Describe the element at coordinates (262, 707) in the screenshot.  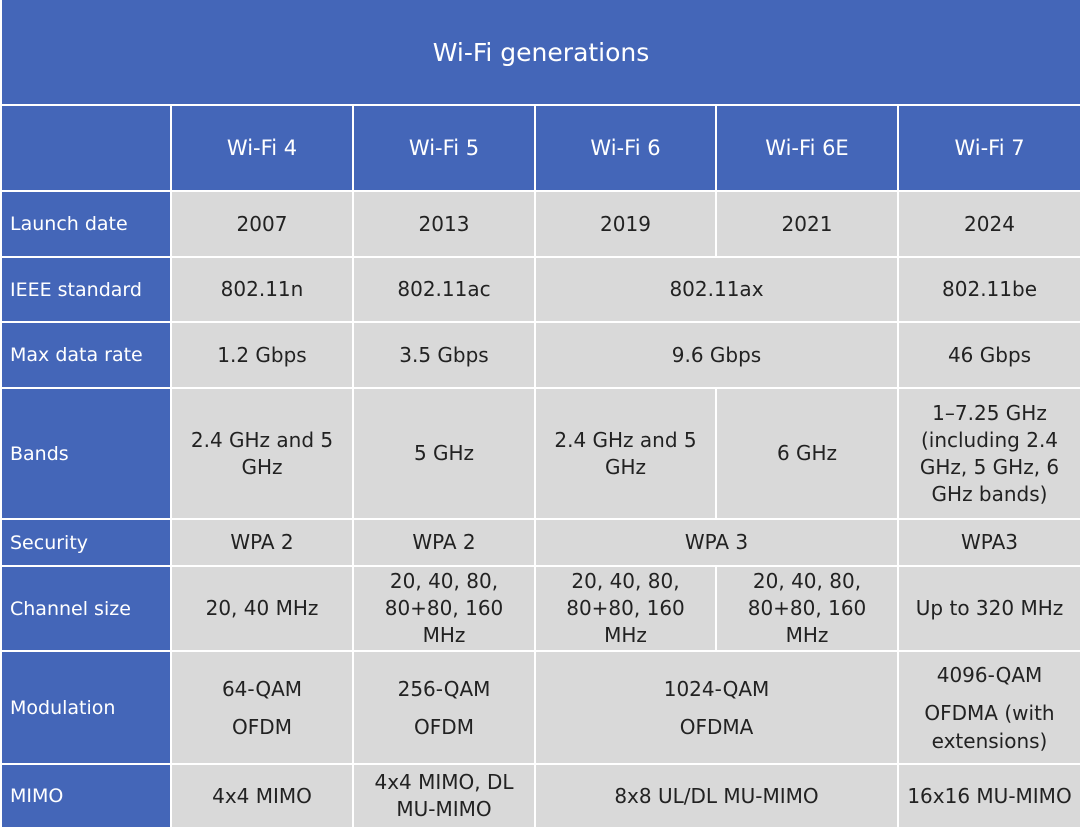
I see `modulation-wifi4: 64-QAM OFDM` at that location.